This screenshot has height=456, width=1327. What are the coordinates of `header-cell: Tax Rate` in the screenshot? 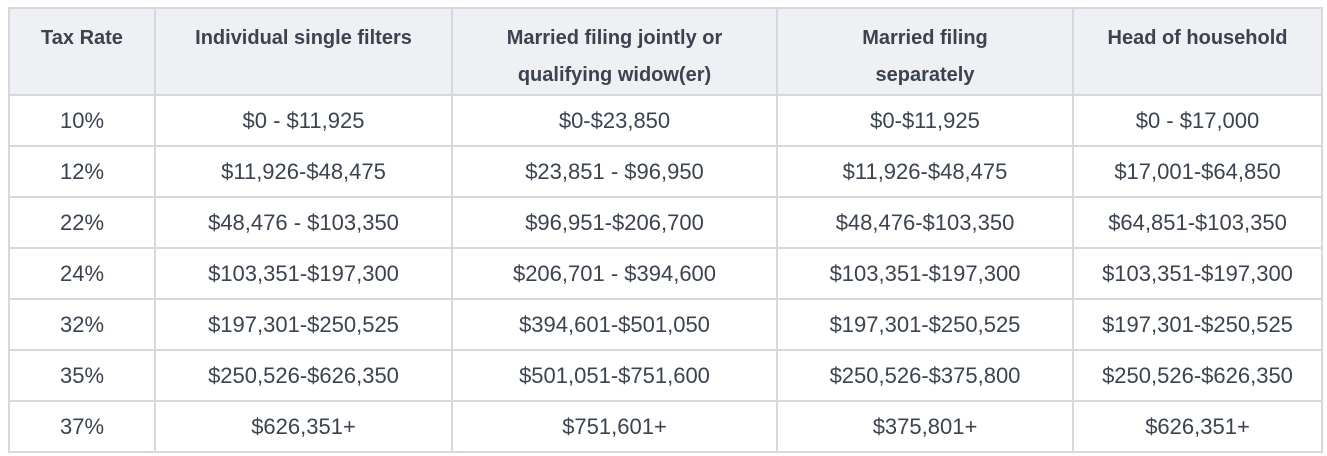 It's located at (82, 51).